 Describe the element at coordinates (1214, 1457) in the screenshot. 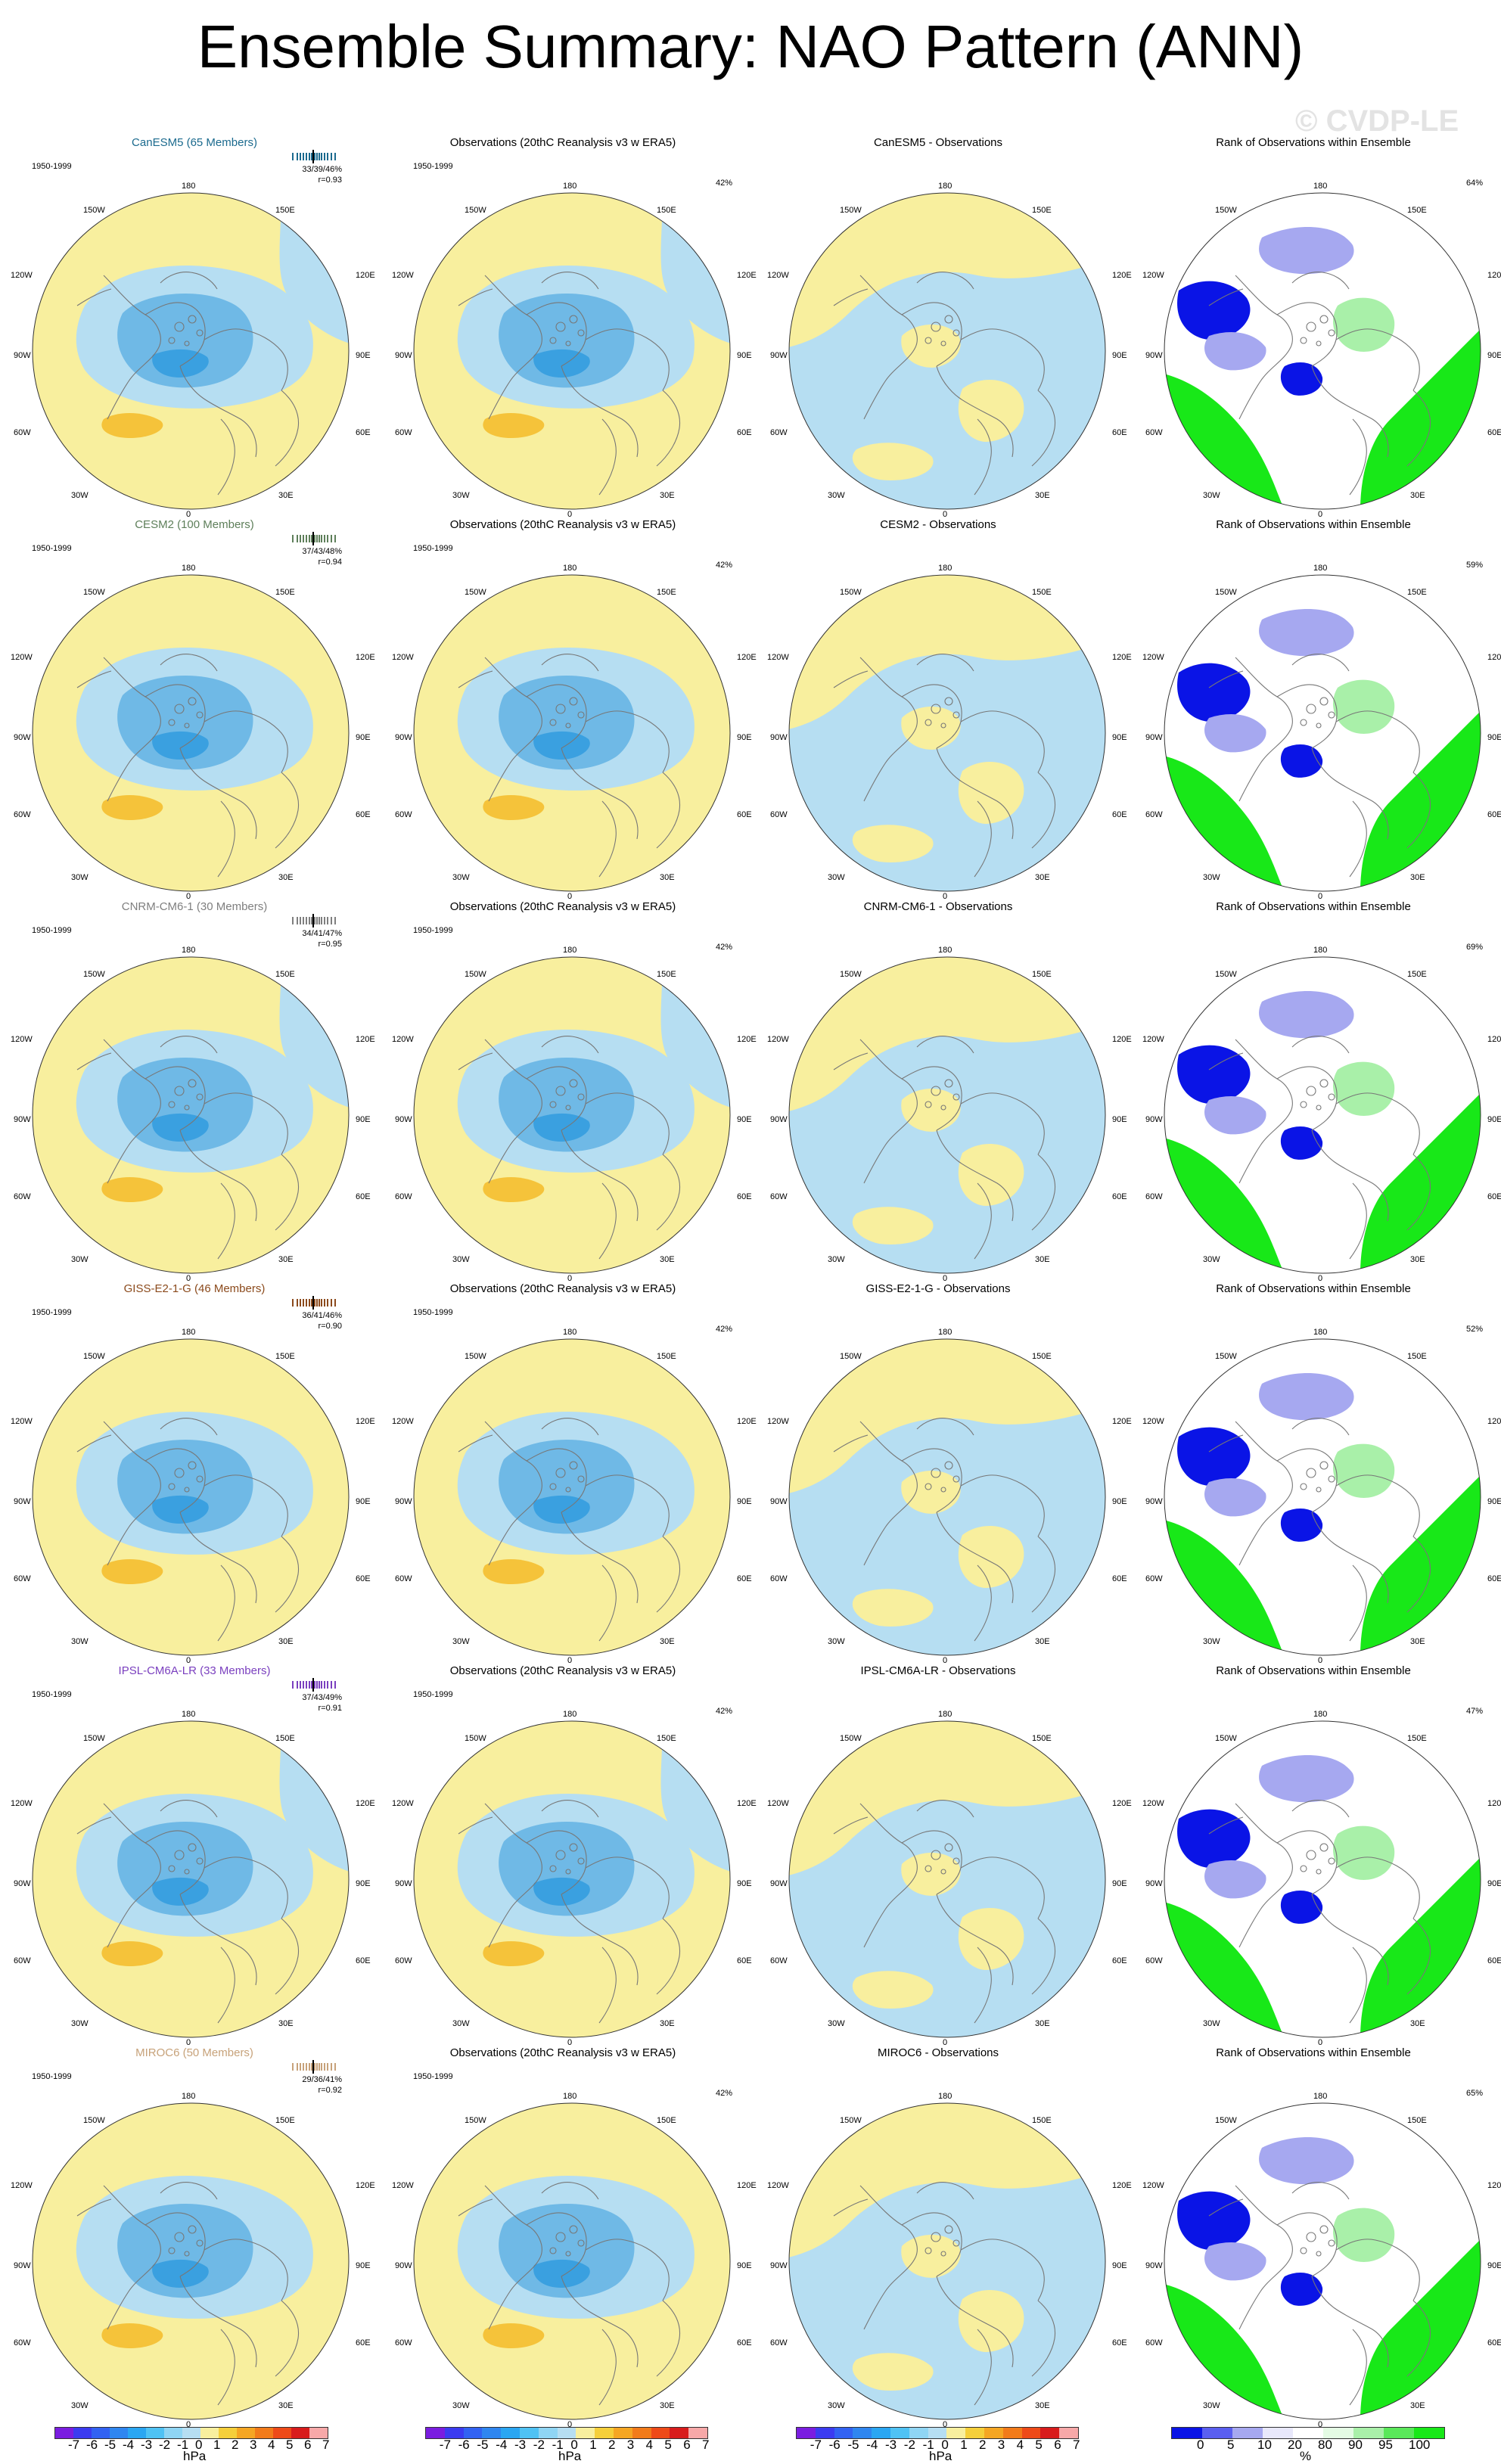

I see `rank-low-region` at that location.